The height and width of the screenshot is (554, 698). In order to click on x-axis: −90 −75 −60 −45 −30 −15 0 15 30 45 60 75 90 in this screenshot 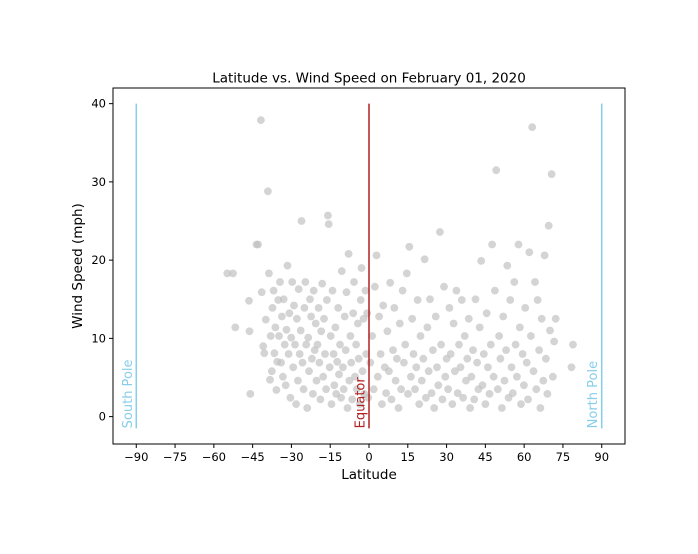, I will do `click(366, 454)`.